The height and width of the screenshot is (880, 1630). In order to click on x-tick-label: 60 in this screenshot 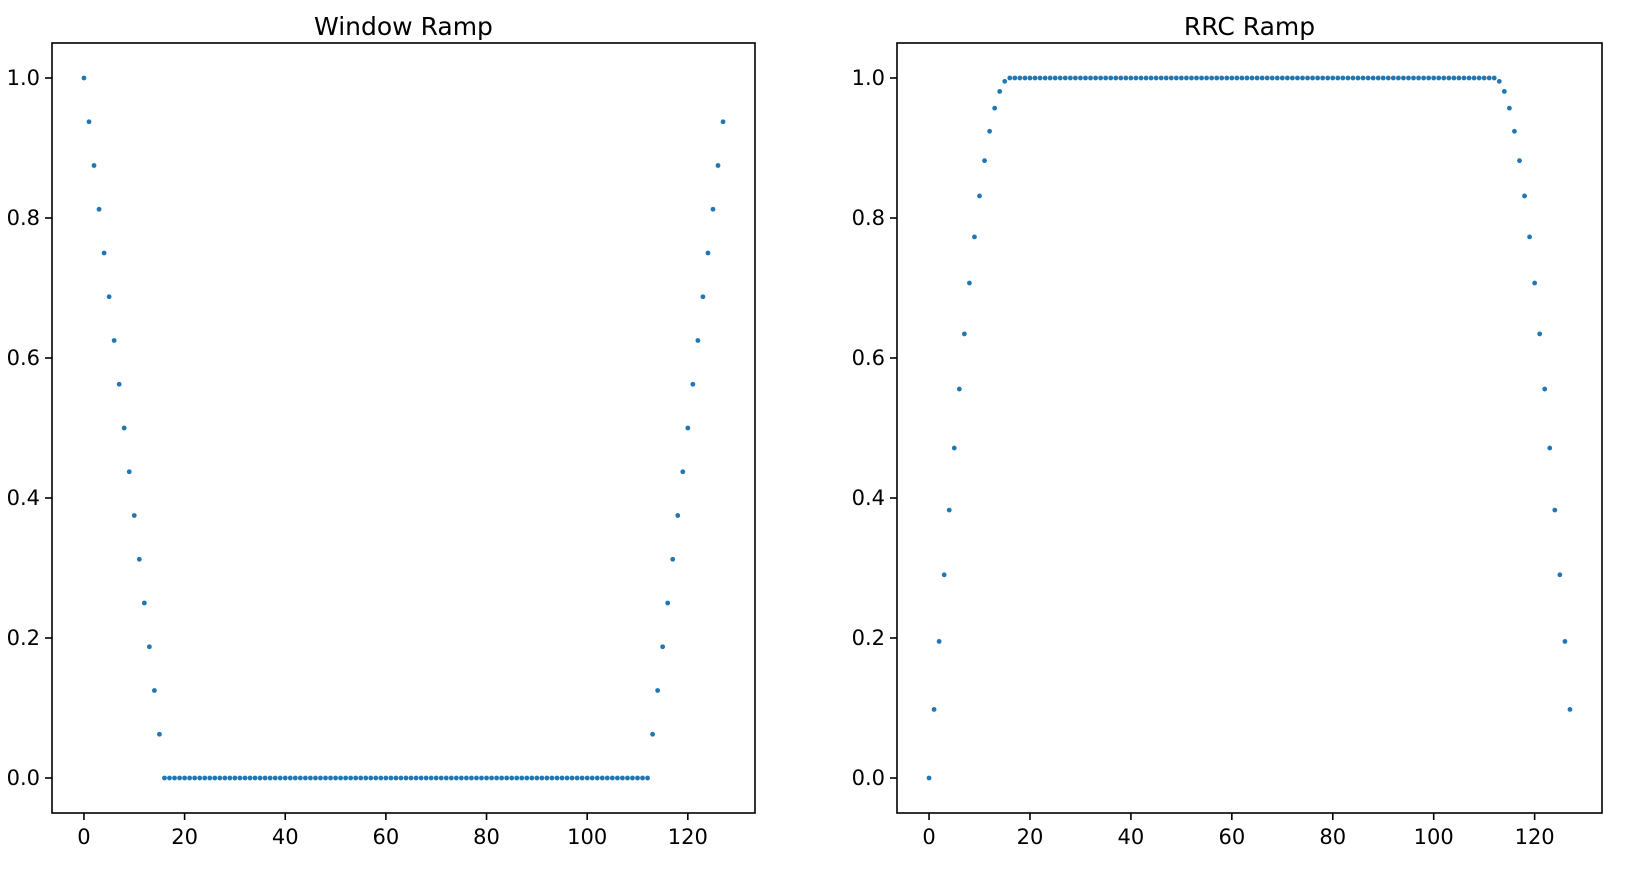, I will do `click(1231, 837)`.